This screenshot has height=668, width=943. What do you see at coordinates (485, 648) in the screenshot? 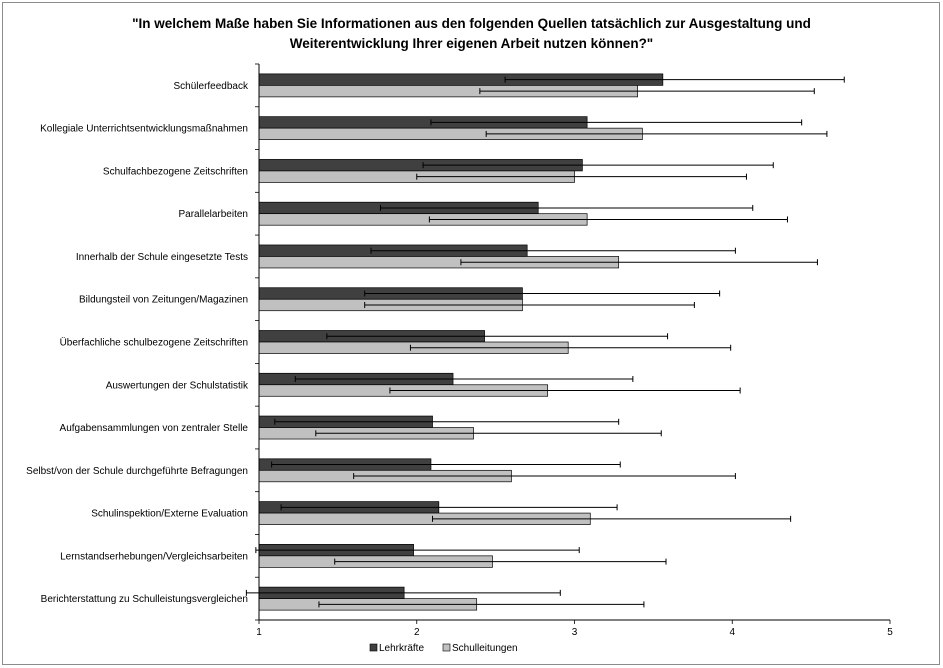
I see `legend-label-schulleitungen: Schulleitungen` at bounding box center [485, 648].